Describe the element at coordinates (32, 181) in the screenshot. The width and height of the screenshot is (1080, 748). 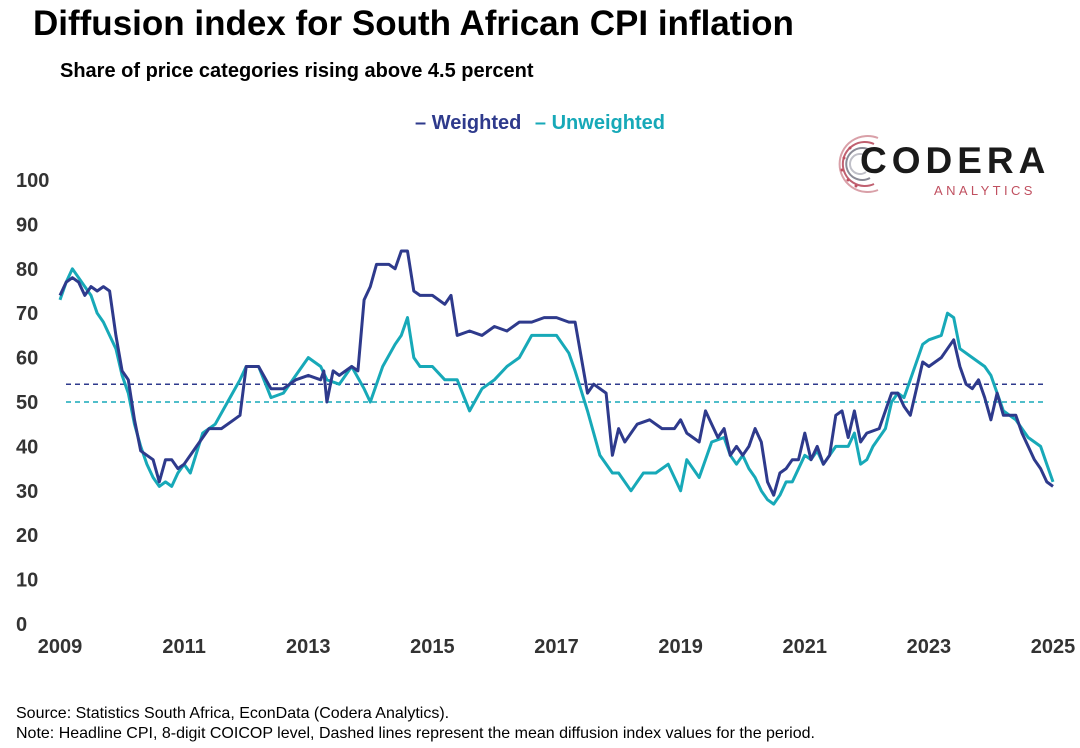
I see `y-tick-label: 100` at that location.